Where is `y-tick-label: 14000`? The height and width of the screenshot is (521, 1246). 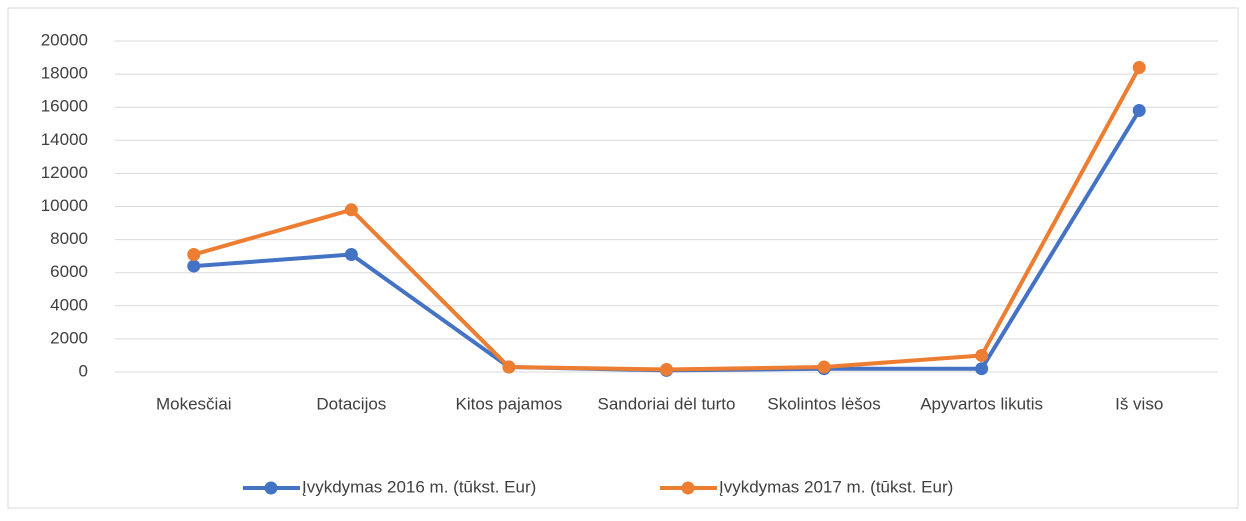 y-tick-label: 14000 is located at coordinates (64, 139).